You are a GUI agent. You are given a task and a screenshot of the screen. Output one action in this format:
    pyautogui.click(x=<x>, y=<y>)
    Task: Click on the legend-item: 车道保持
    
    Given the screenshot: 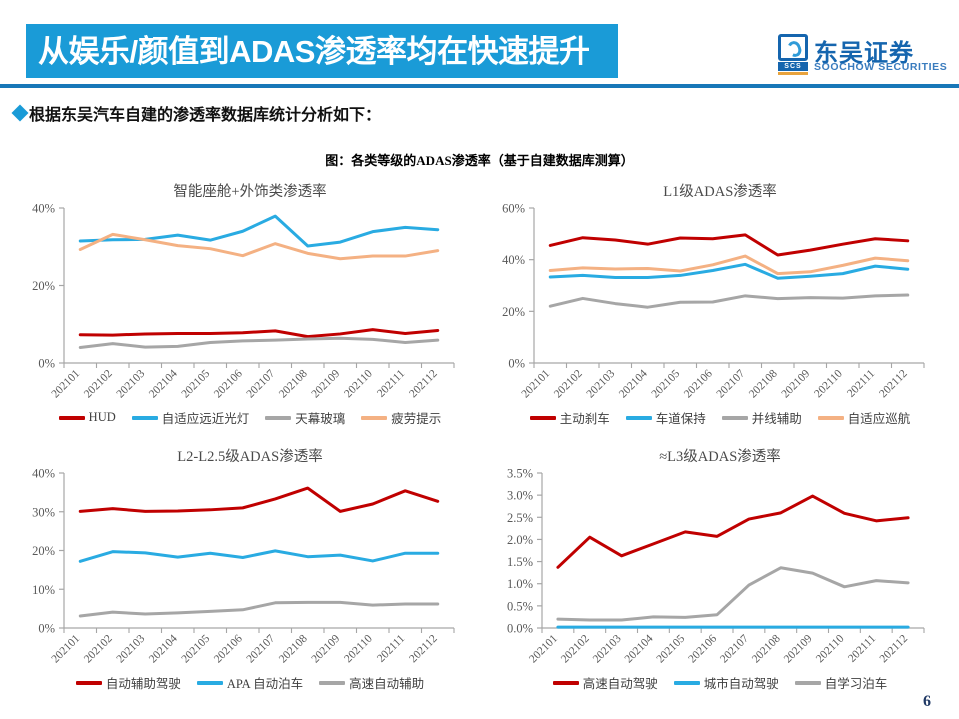 What is the action you would take?
    pyautogui.click(x=665, y=417)
    